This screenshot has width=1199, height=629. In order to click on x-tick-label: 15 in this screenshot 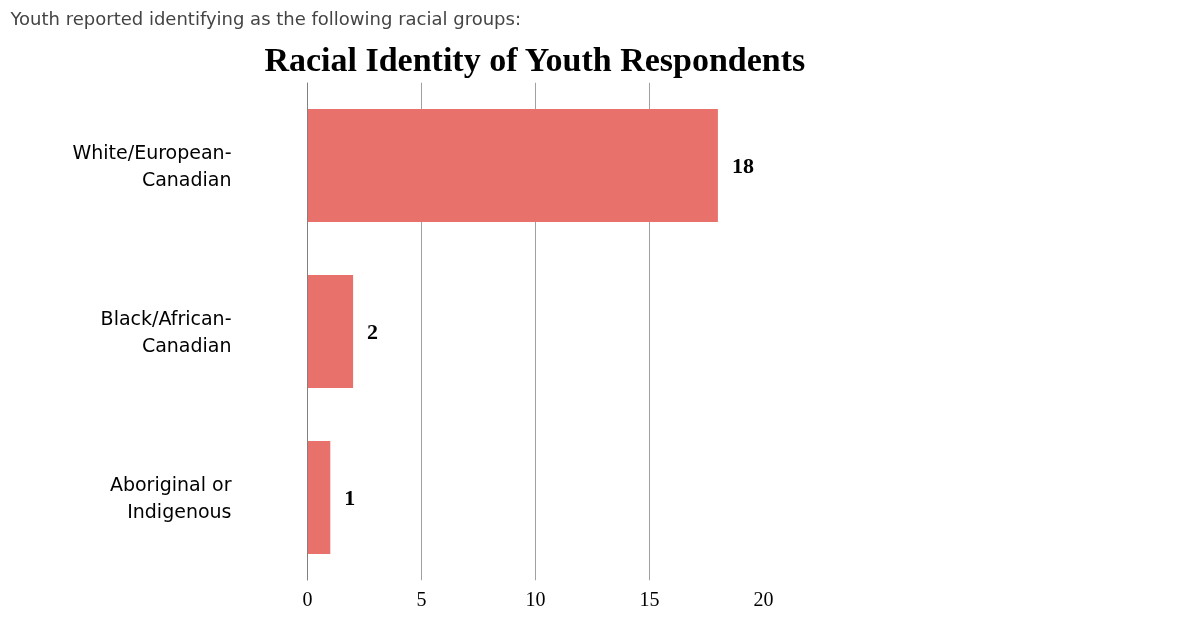, I will do `click(649, 598)`.